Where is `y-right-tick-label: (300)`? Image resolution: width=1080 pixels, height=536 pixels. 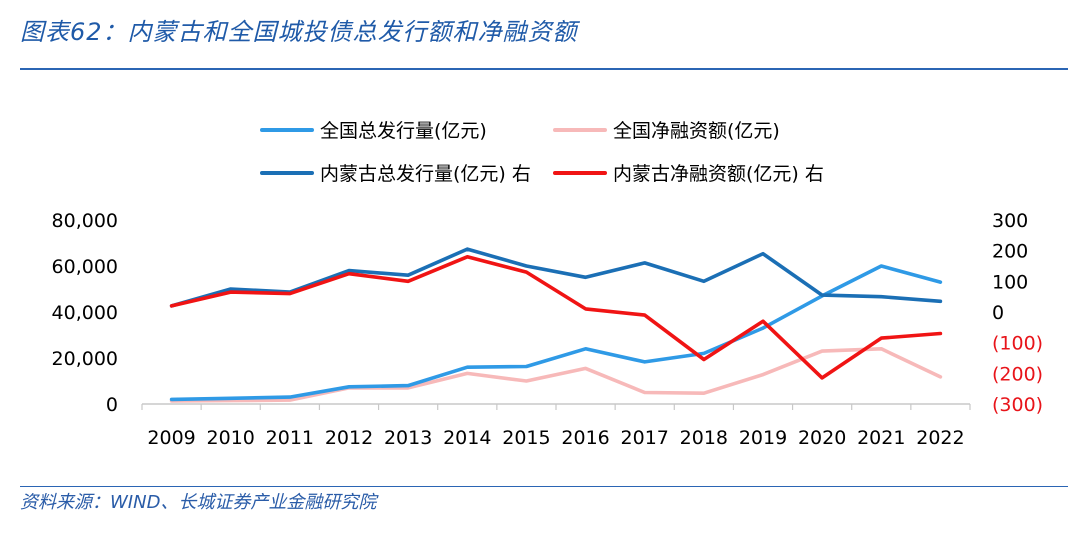 y-right-tick-label: (300) is located at coordinates (1017, 405).